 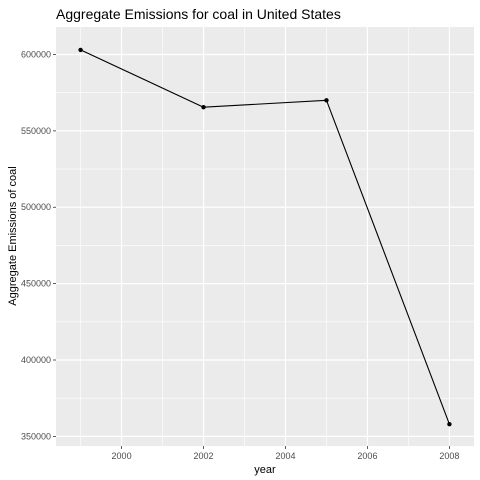 What do you see at coordinates (36, 131) in the screenshot?
I see `y-tick-label: 550000` at bounding box center [36, 131].